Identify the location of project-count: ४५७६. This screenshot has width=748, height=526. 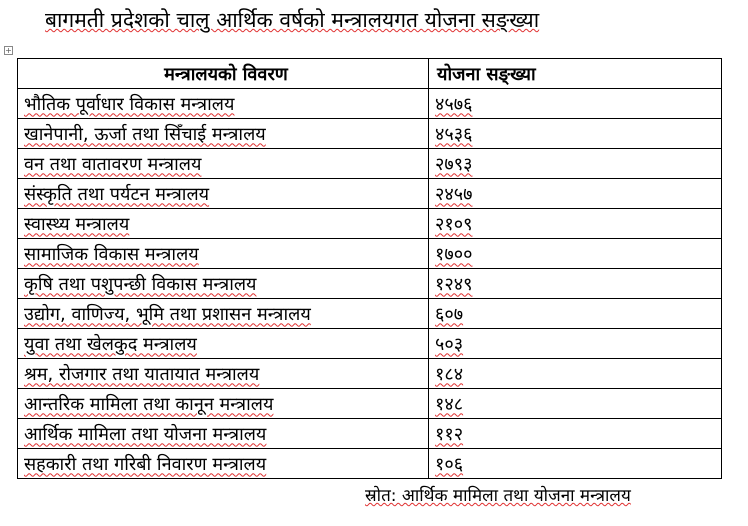
(454, 104).